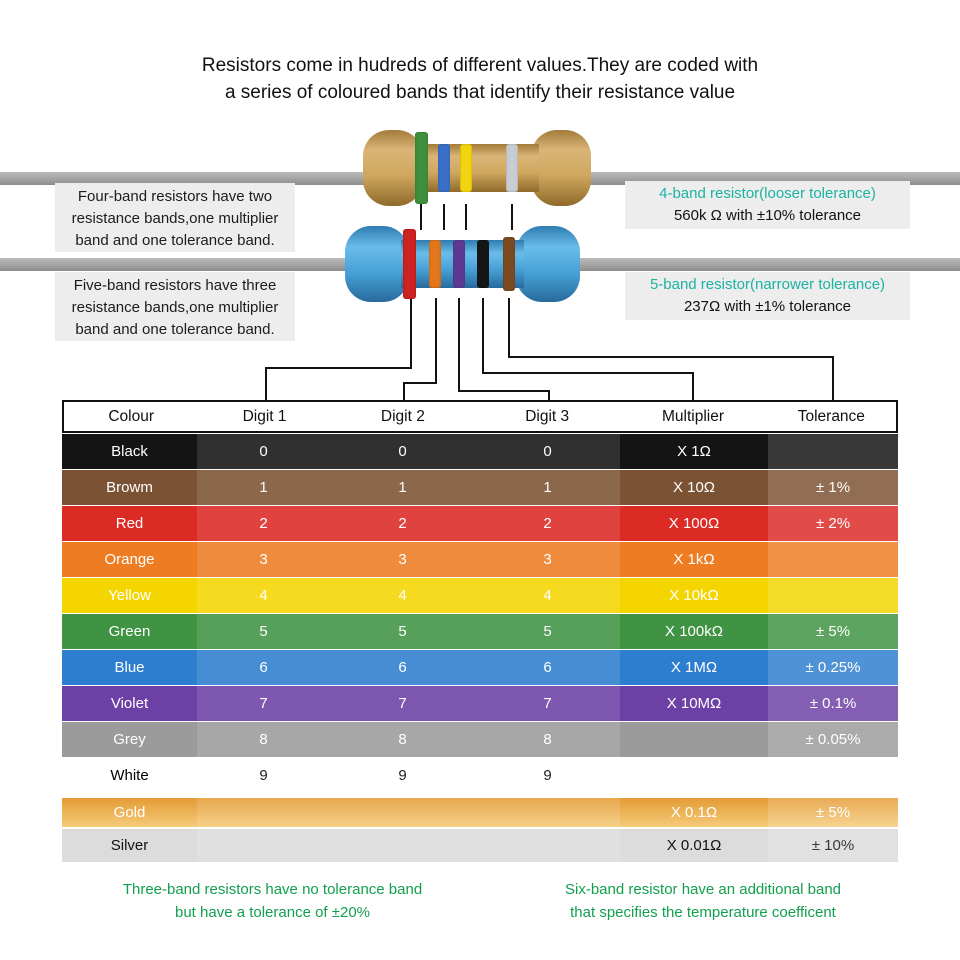  Describe the element at coordinates (409, 264) in the screenshot. I see `red-band-icon` at that location.